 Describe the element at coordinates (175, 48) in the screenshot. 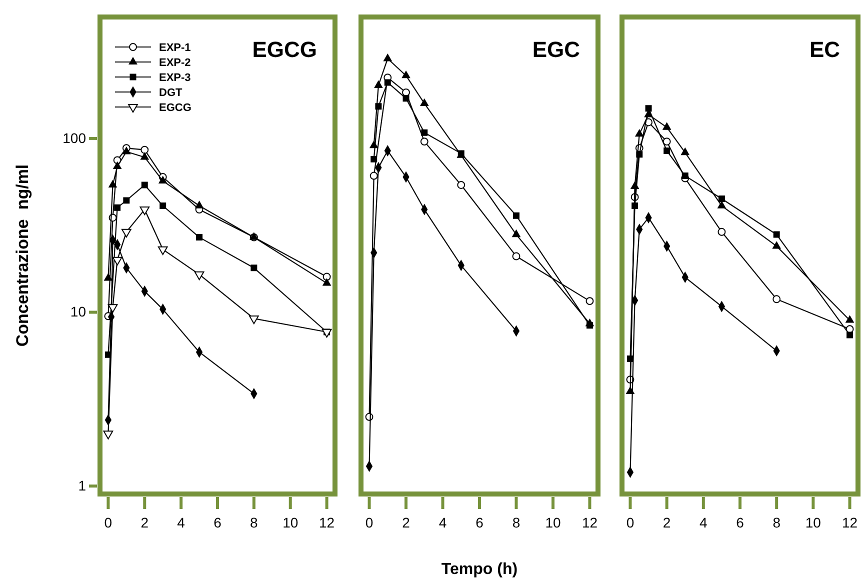

I see `legend-label: EXP-1` at that location.